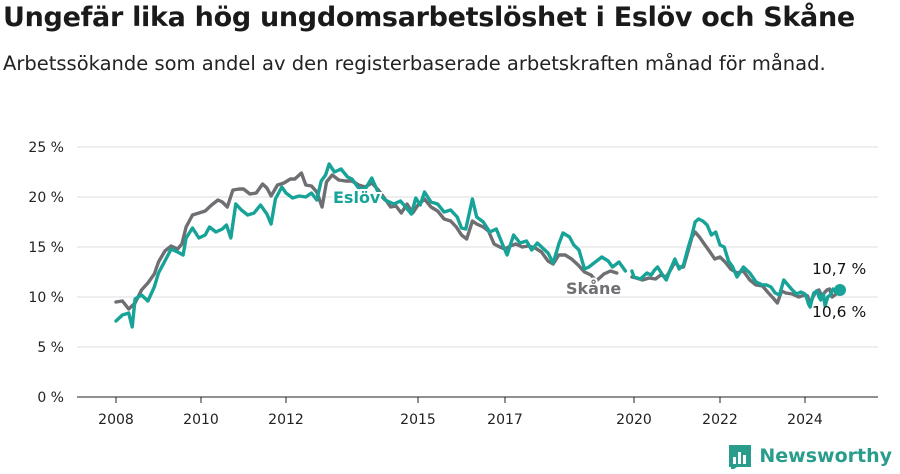 The height and width of the screenshot is (474, 900). What do you see at coordinates (46, 298) in the screenshot?
I see `y-tick-label: 10 %` at bounding box center [46, 298].